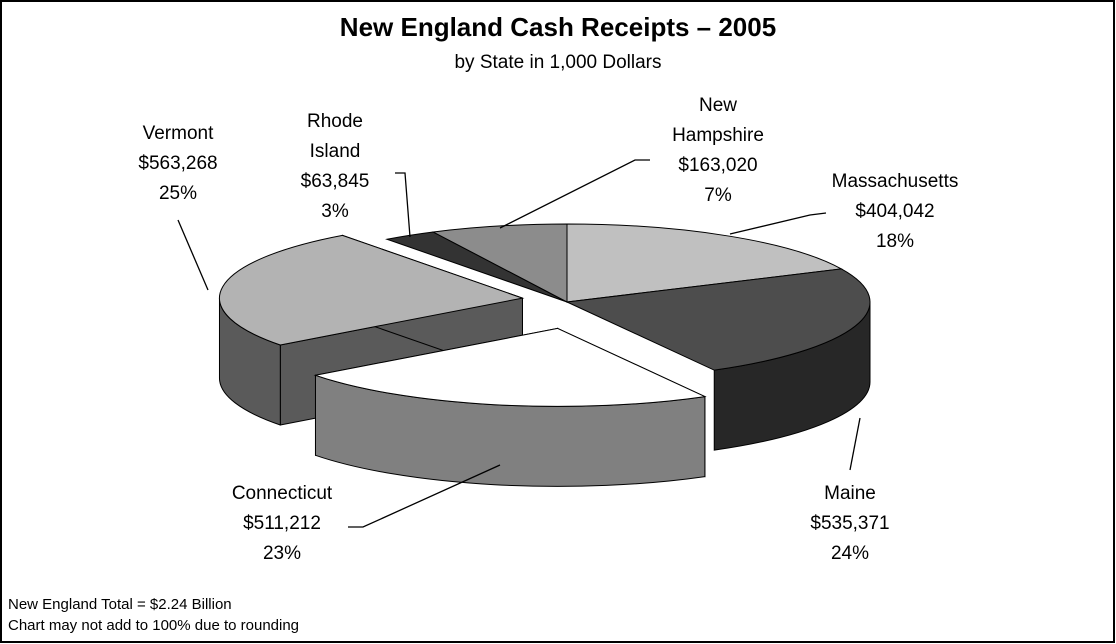 The image size is (1116, 644). Describe the element at coordinates (718, 165) in the screenshot. I see `value-label: $163,020` at that location.